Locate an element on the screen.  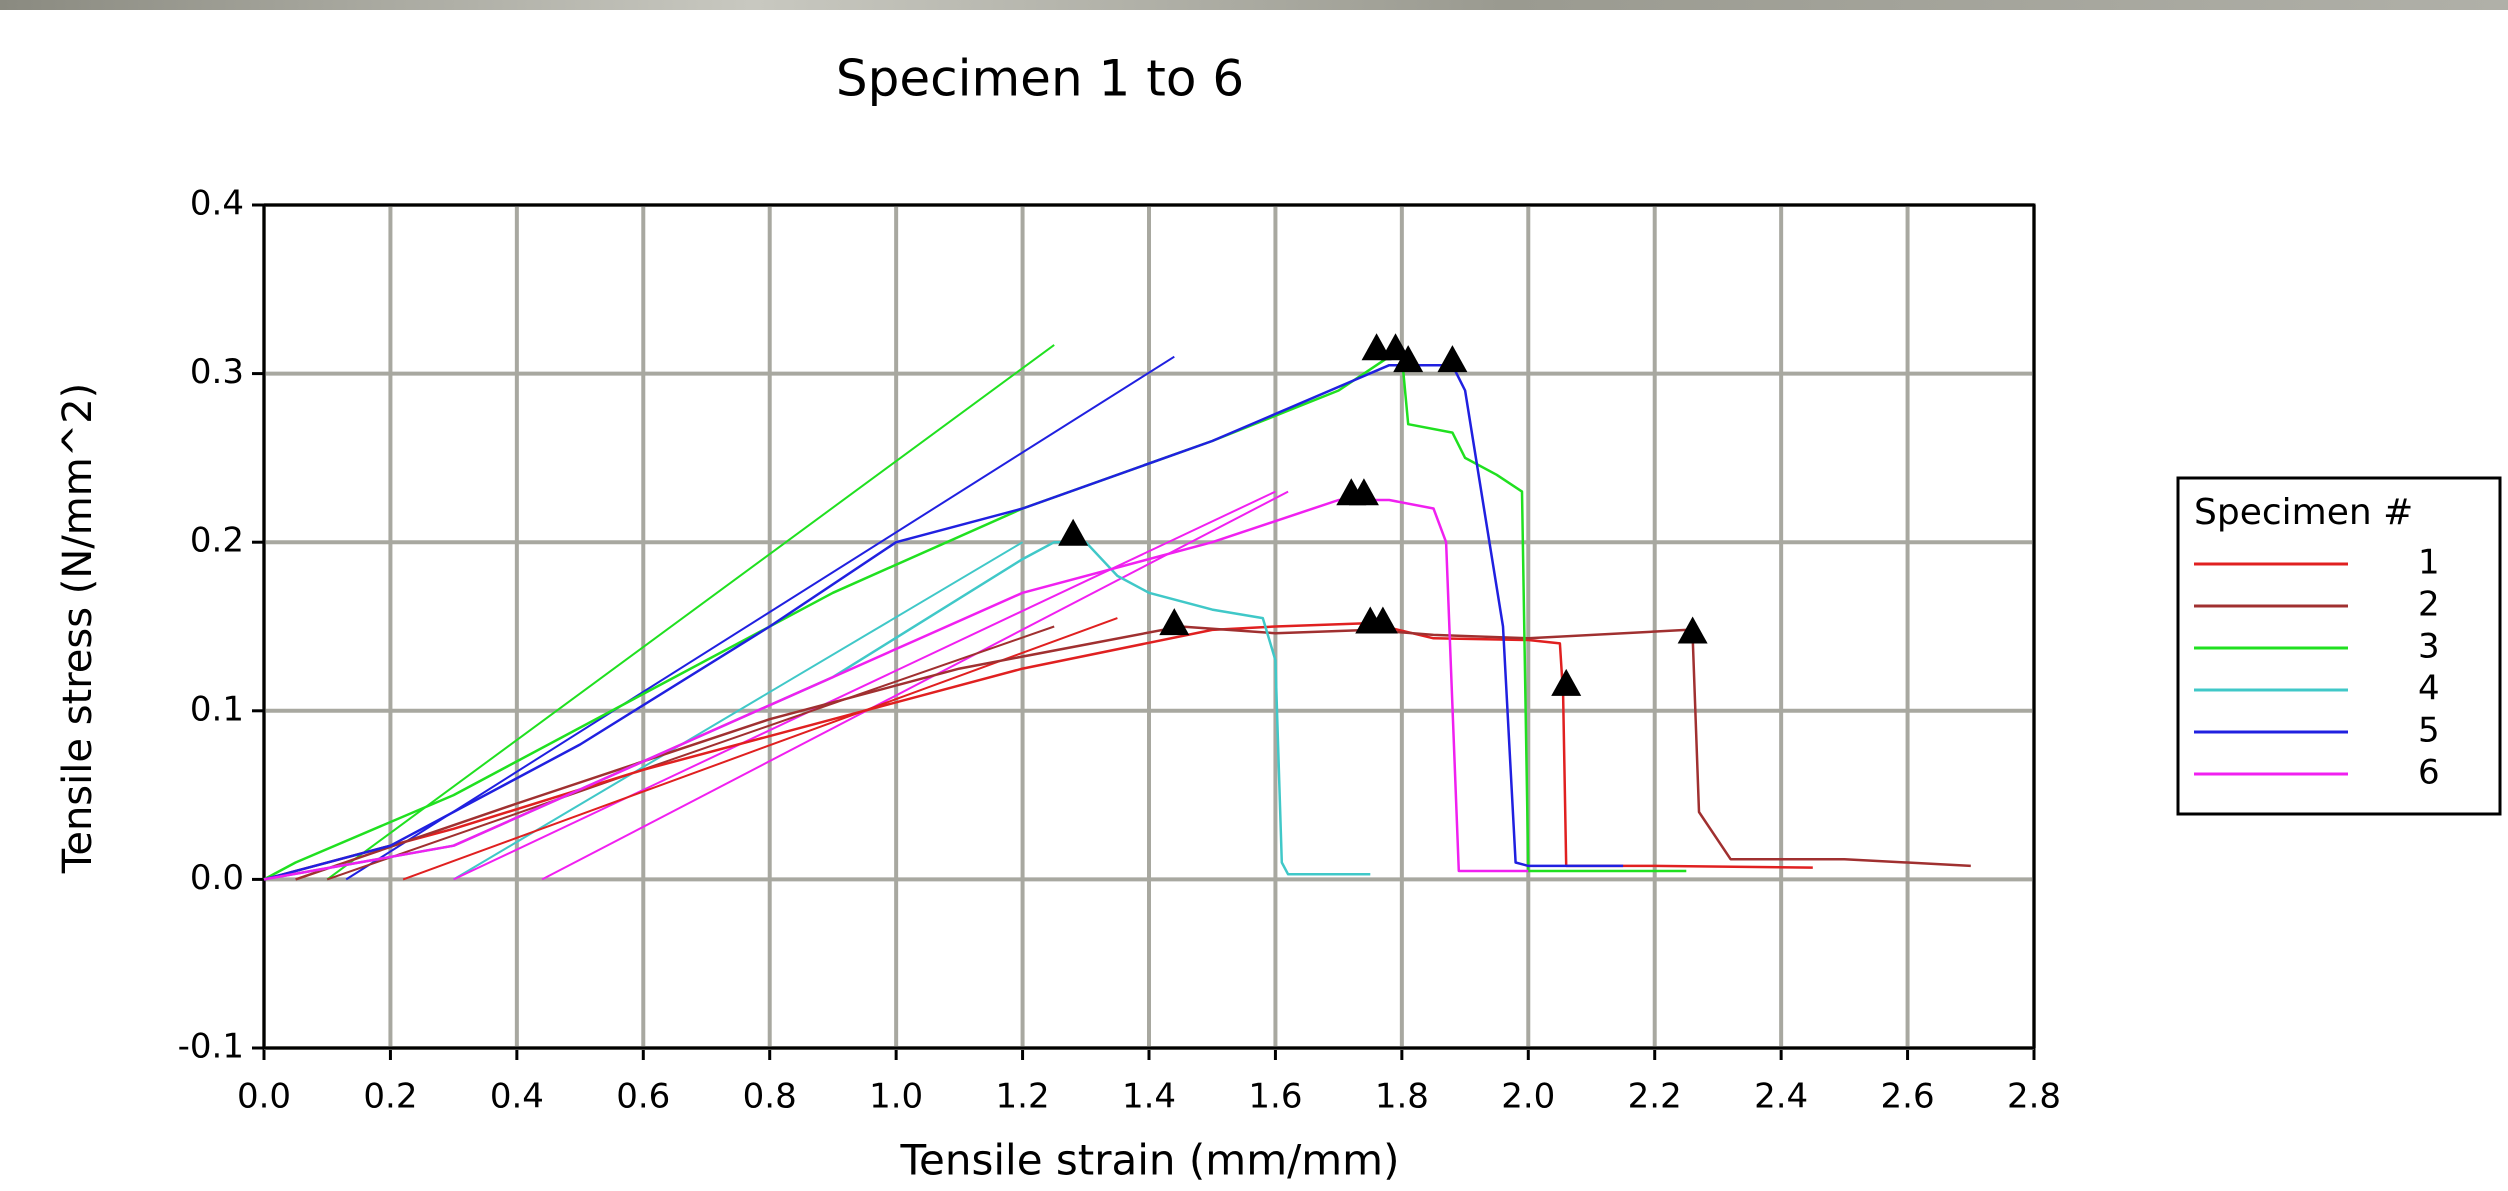
legend-label: 5 is located at coordinates (2429, 731).